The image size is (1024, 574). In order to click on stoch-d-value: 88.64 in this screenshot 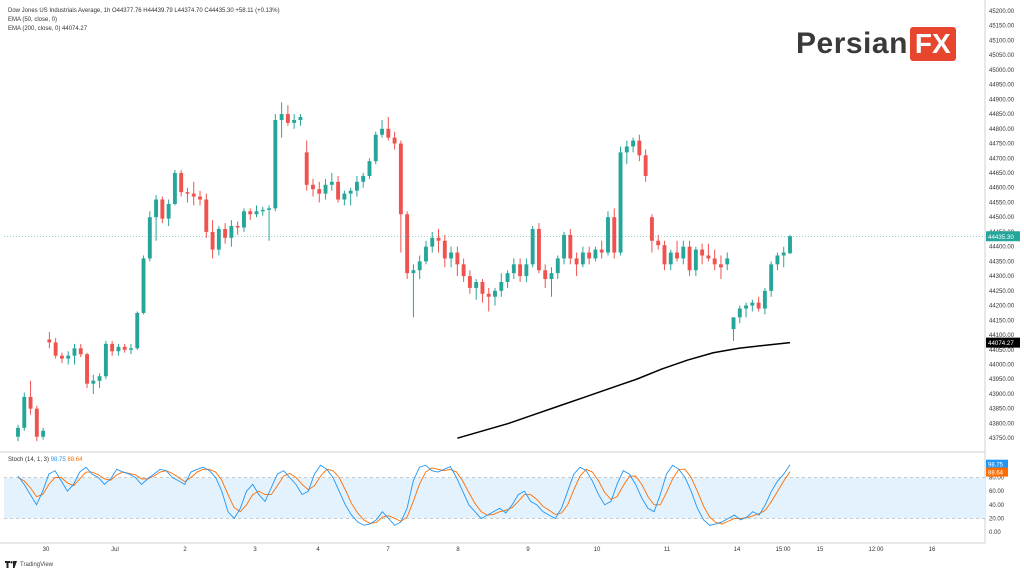, I will do `click(75, 460)`.